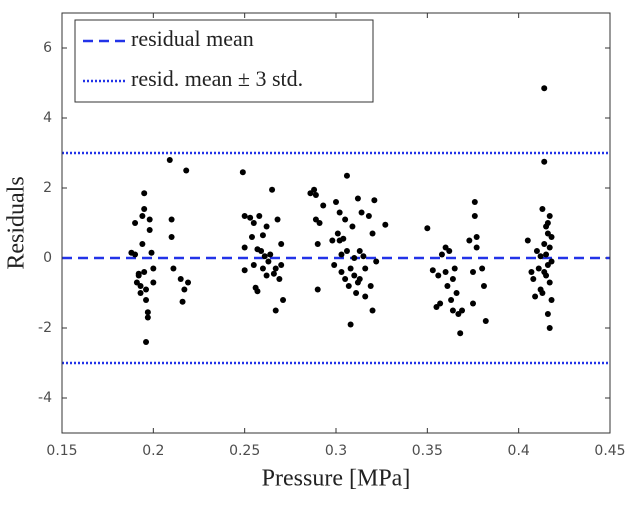 The image size is (632, 508). What do you see at coordinates (427, 451) in the screenshot?
I see `x-tick-label: 0.35` at bounding box center [427, 451].